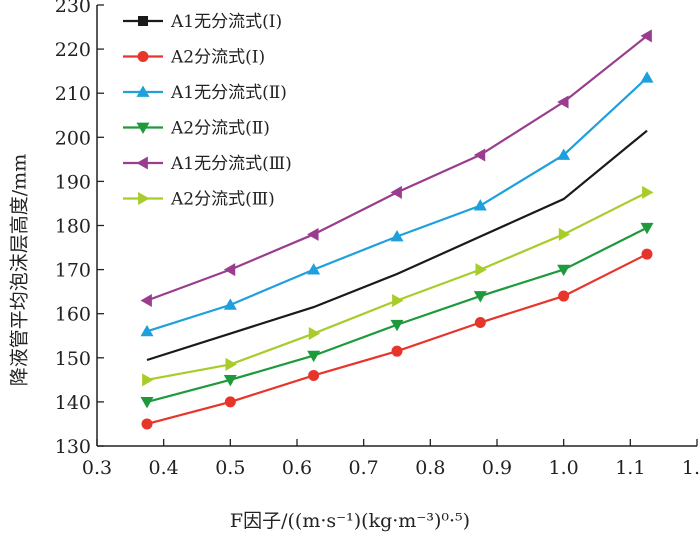  Describe the element at coordinates (297, 468) in the screenshot. I see `x-tick-label: 0.6` at that location.